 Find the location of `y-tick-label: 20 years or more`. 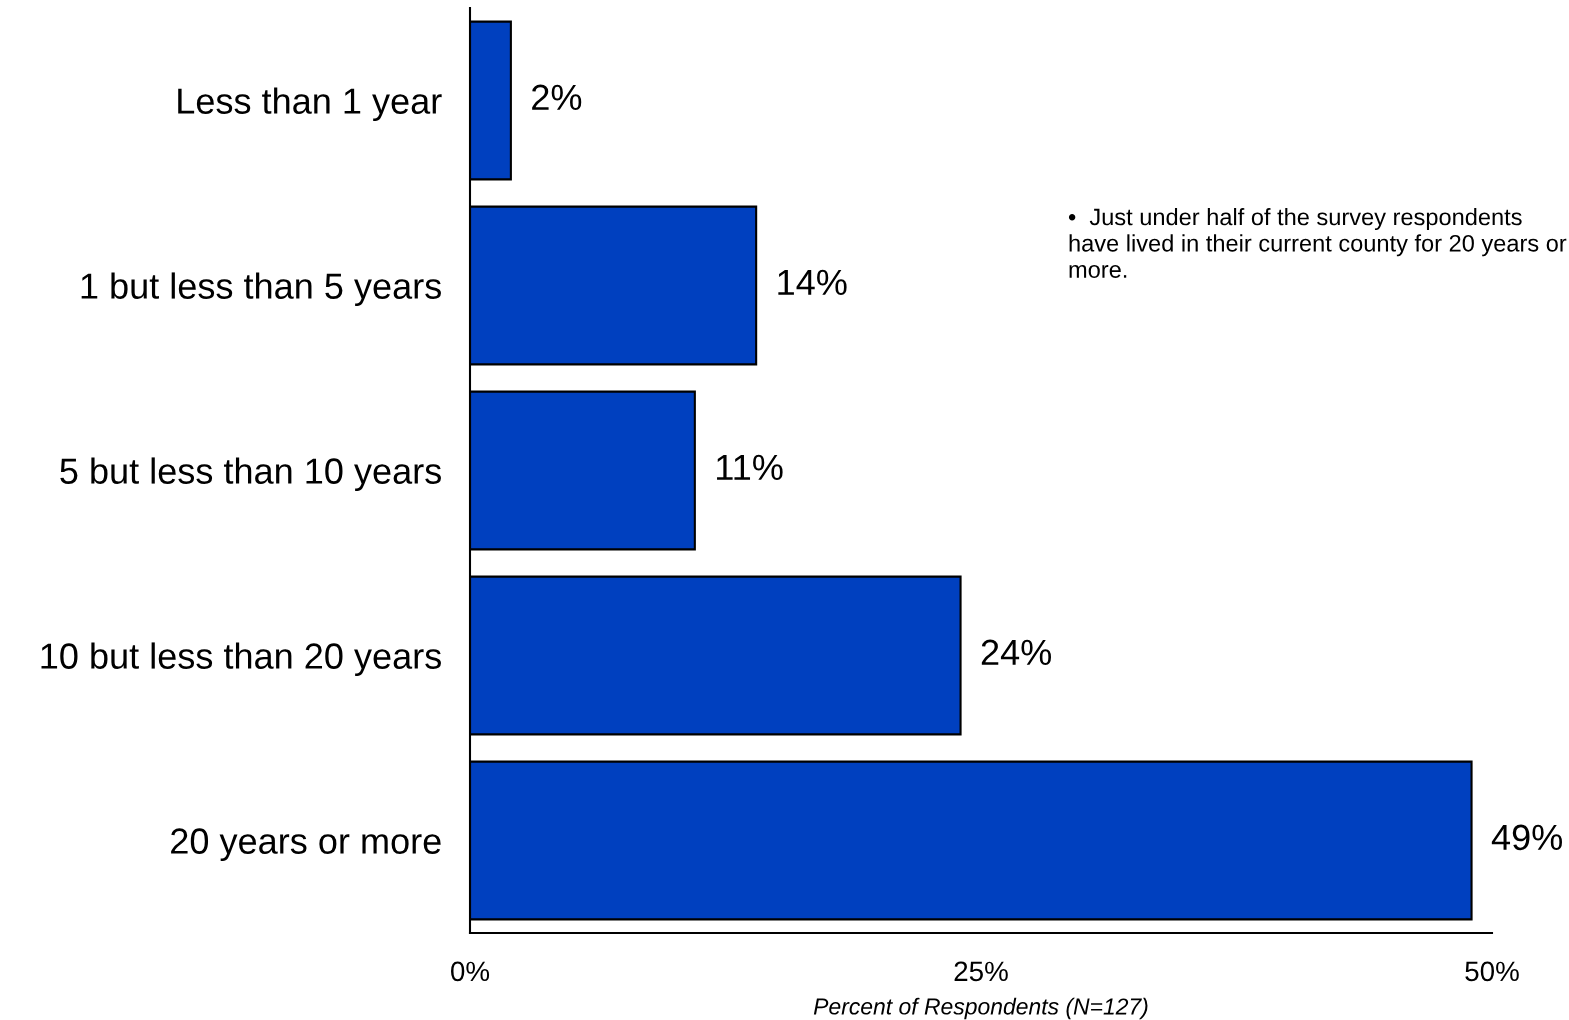

y-tick-label: 20 years or more is located at coordinates (306, 845).